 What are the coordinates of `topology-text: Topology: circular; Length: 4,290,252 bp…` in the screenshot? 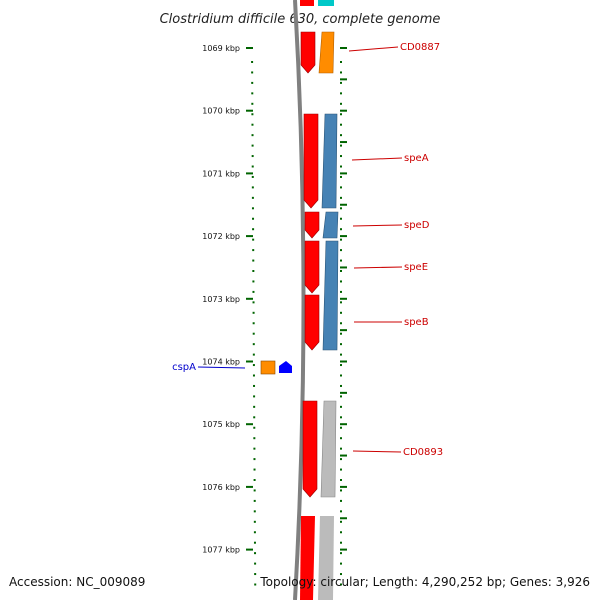 It's located at (424, 582).